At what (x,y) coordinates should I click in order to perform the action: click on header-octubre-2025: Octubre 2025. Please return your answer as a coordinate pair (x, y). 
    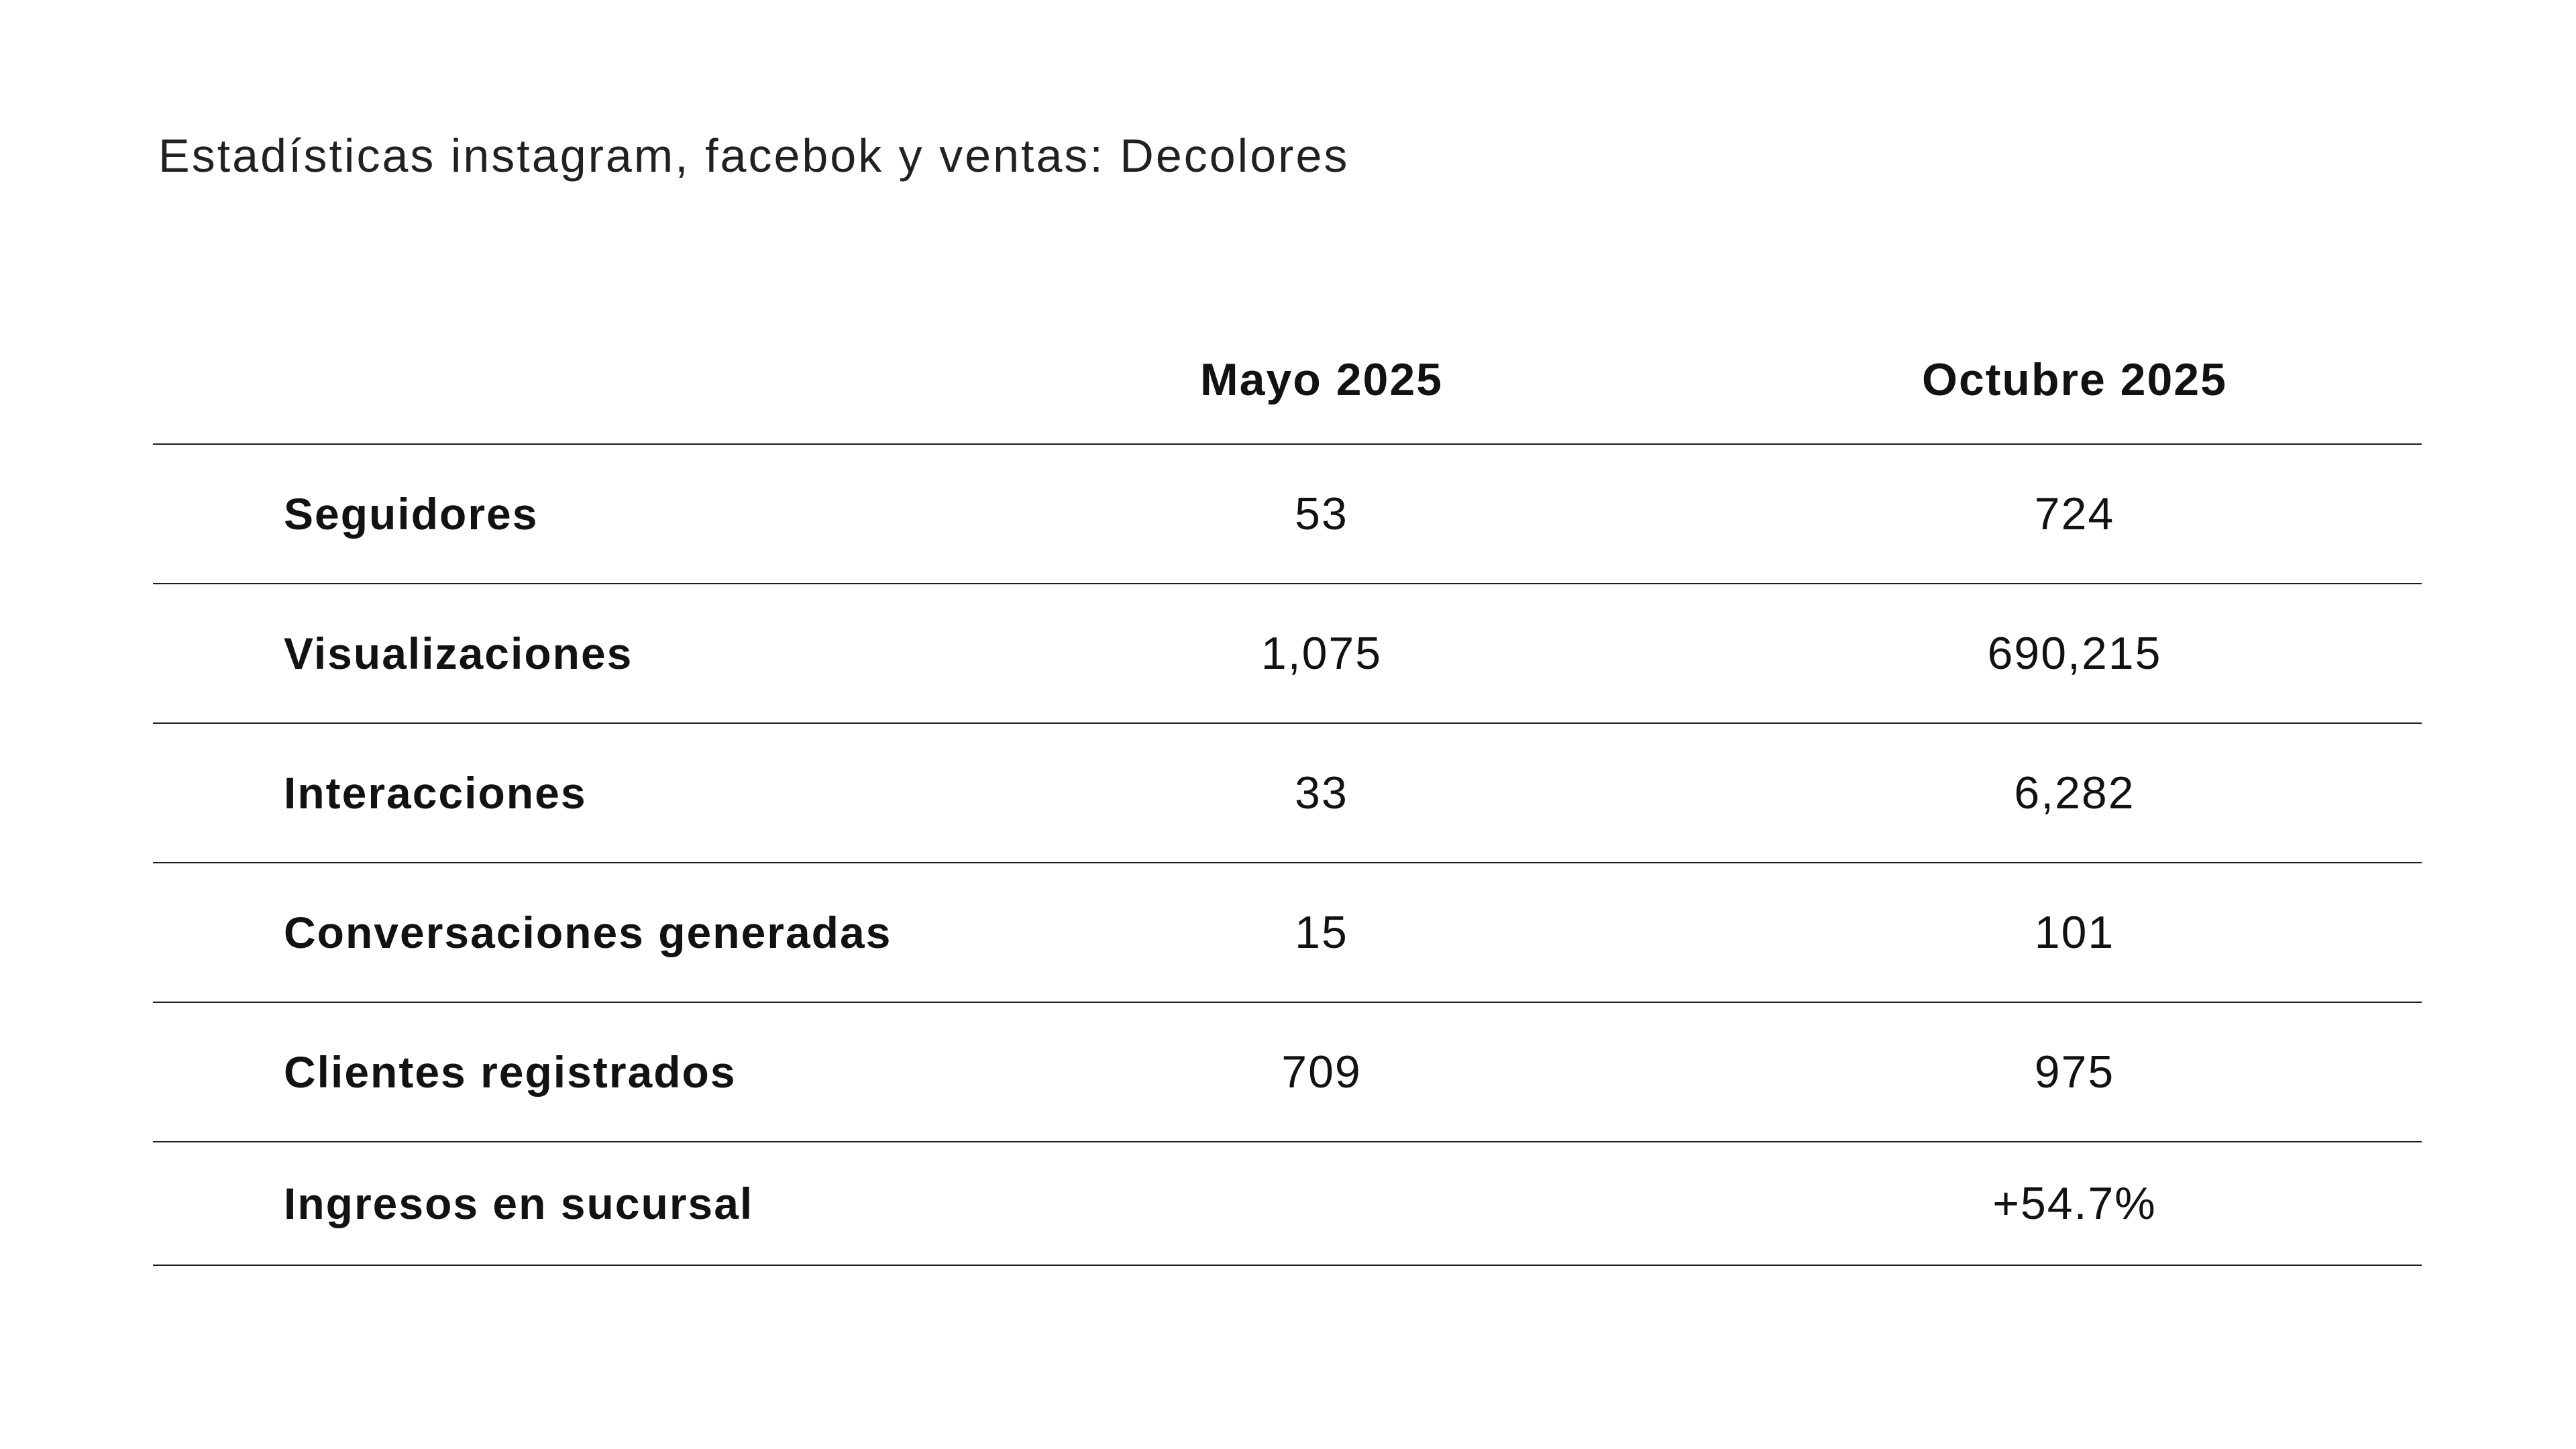
    Looking at the image, I should click on (2074, 379).